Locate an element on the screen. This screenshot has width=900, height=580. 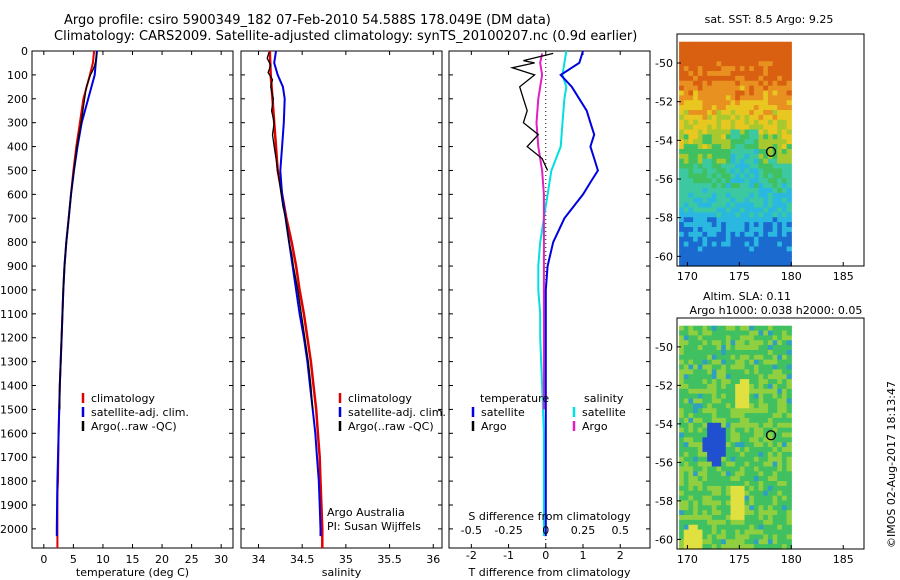
x-tick-label: 20 is located at coordinates (162, 559).